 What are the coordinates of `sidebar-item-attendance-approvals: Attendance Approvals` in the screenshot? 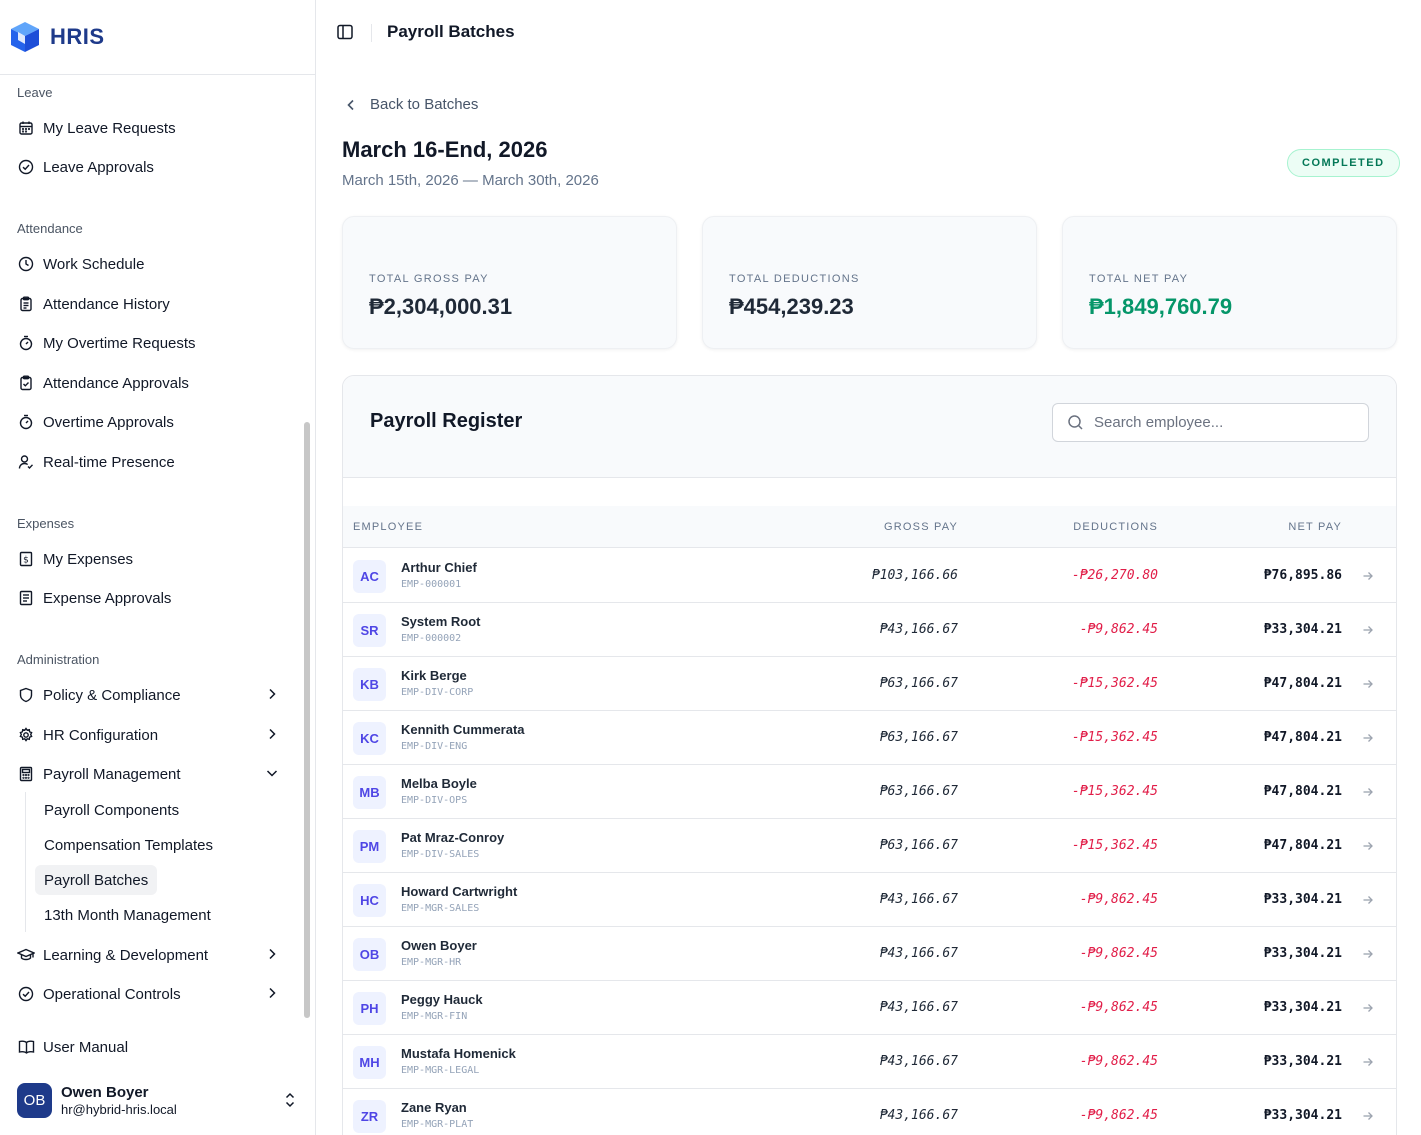 It's located at (152, 383).